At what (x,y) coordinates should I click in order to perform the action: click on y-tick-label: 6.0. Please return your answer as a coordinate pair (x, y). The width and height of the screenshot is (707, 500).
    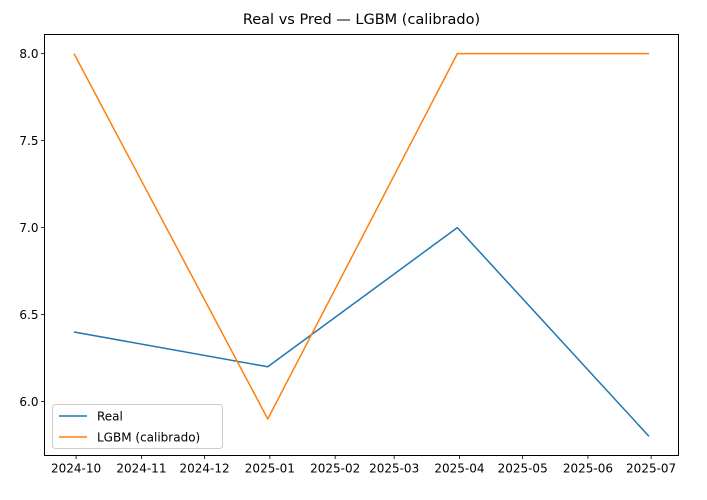
    Looking at the image, I should click on (28, 402).